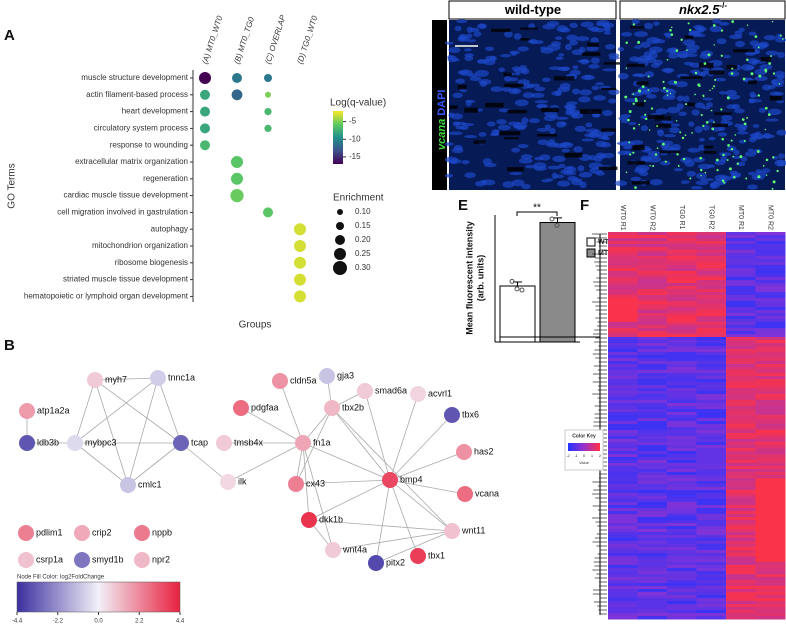  I want to click on color-key-bar, so click(584, 447).